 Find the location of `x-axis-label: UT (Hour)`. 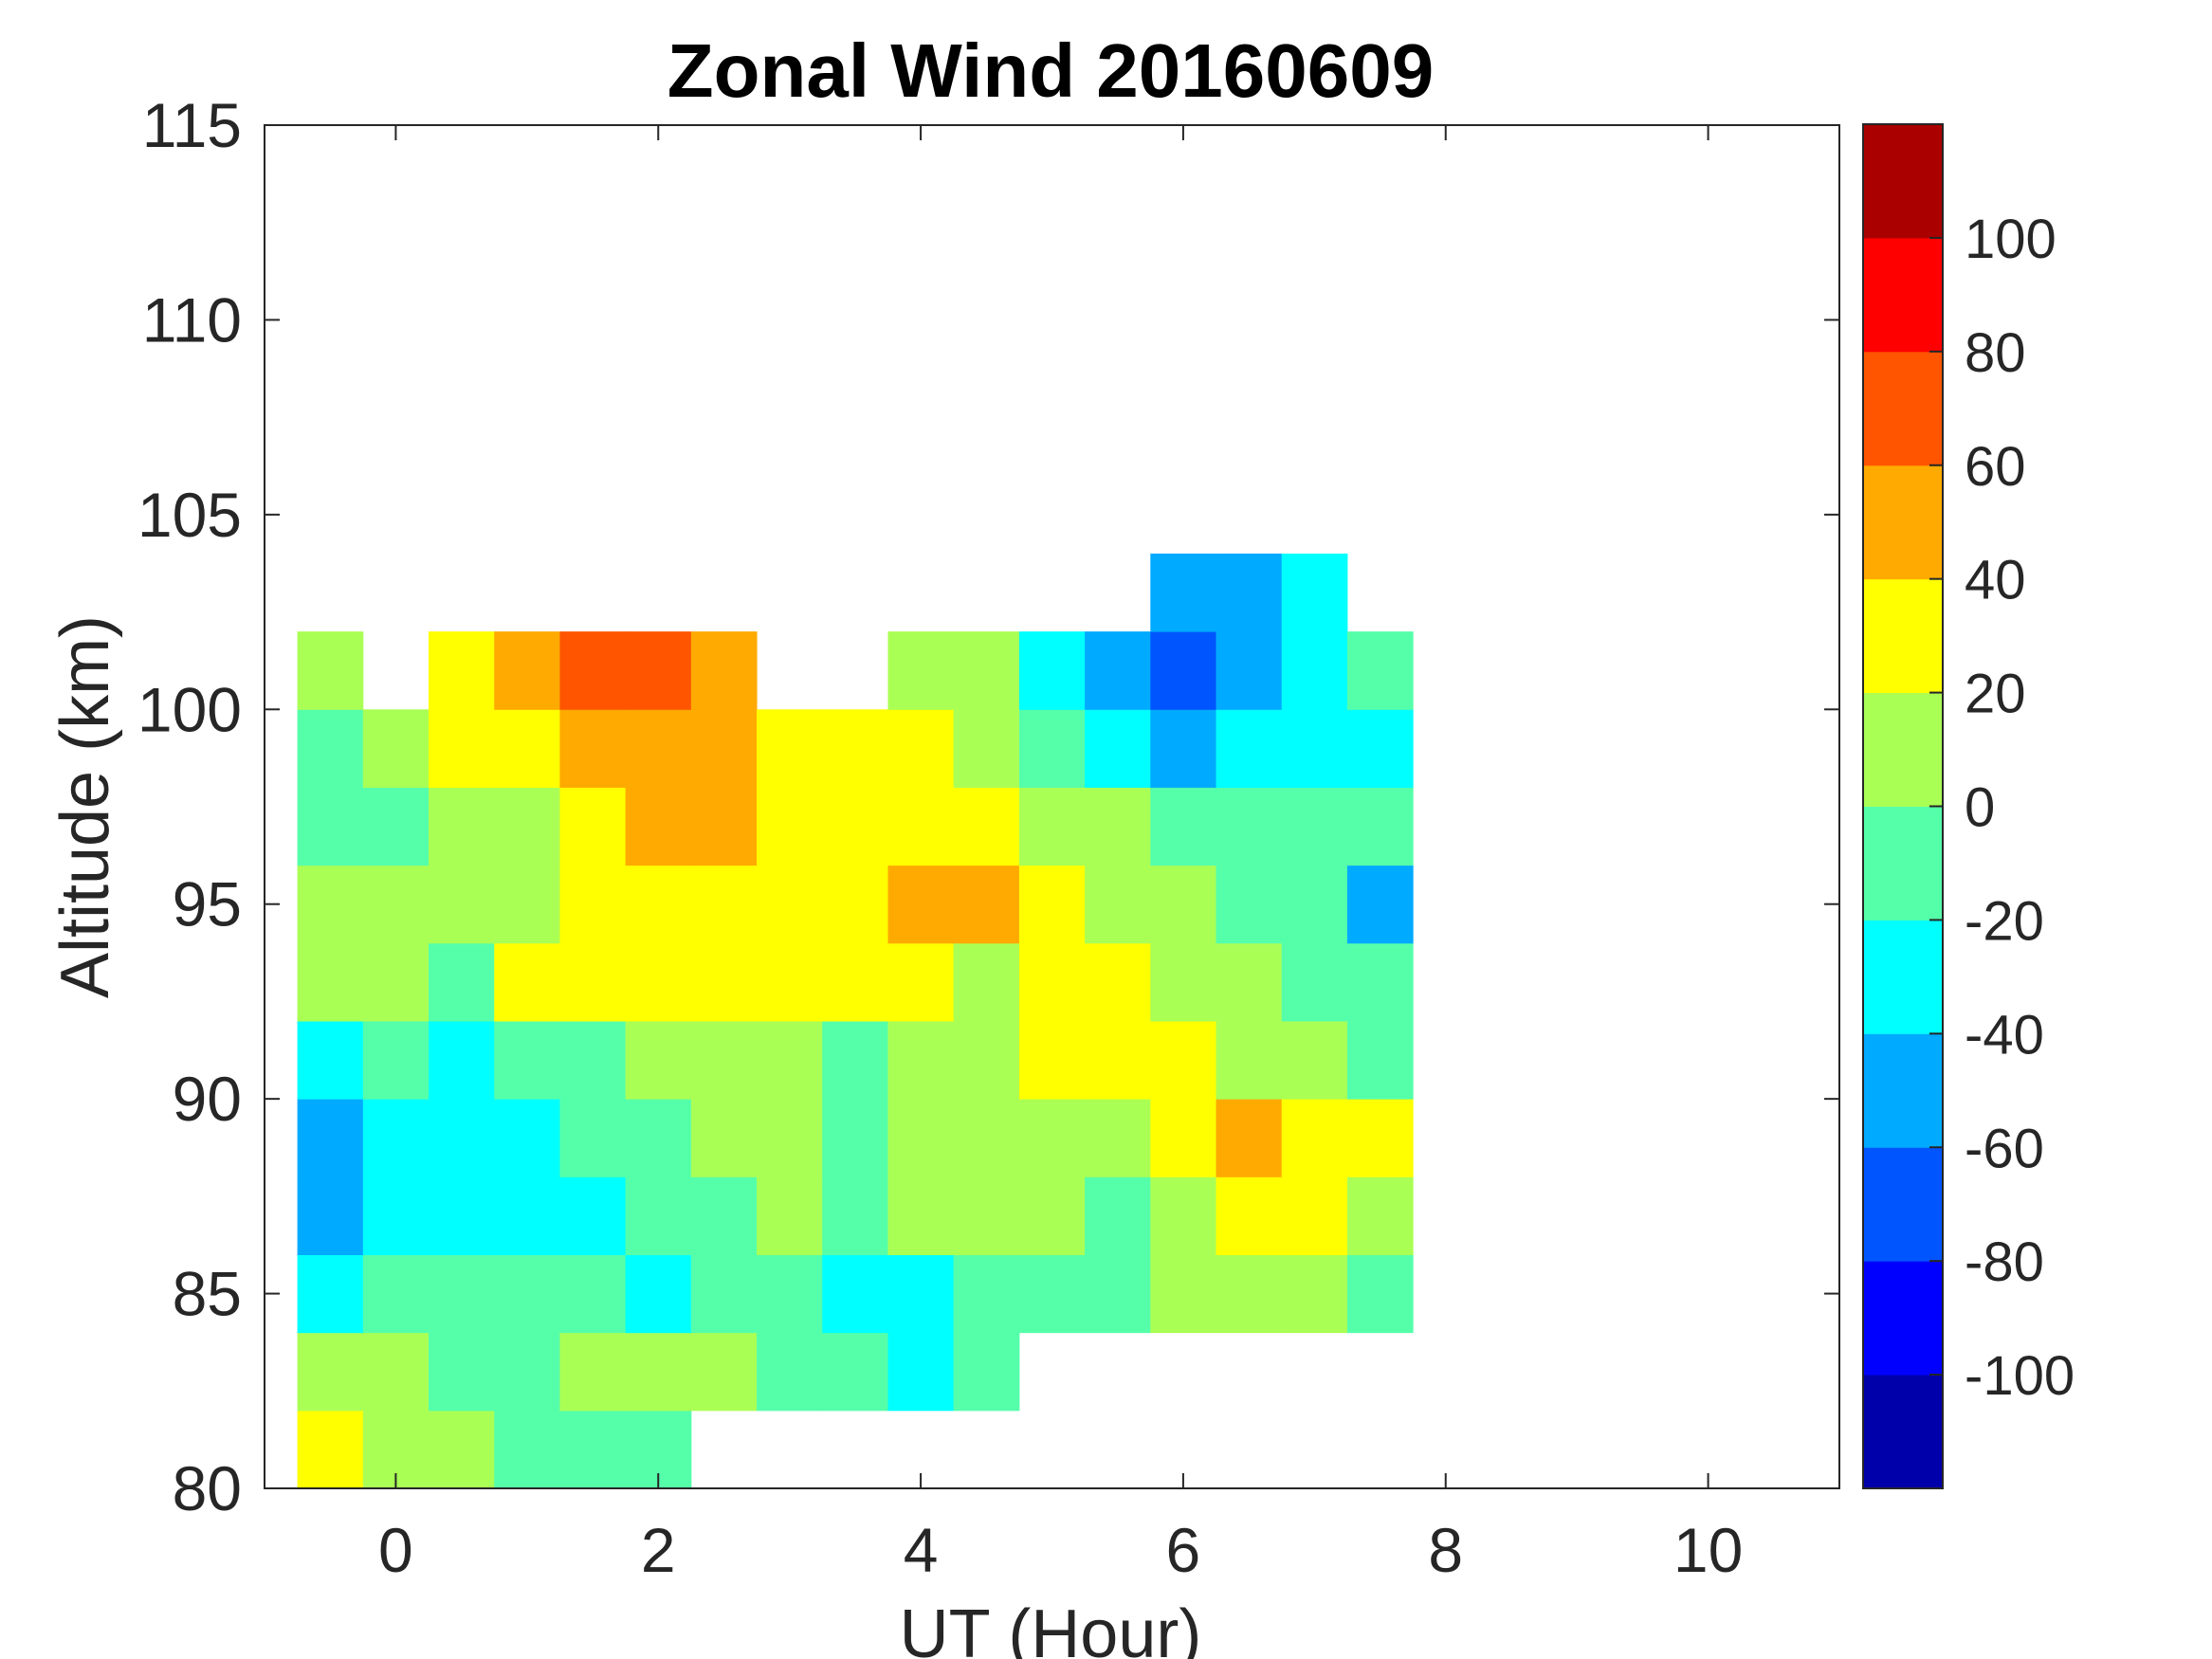

x-axis-label: UT (Hour) is located at coordinates (1051, 1627).